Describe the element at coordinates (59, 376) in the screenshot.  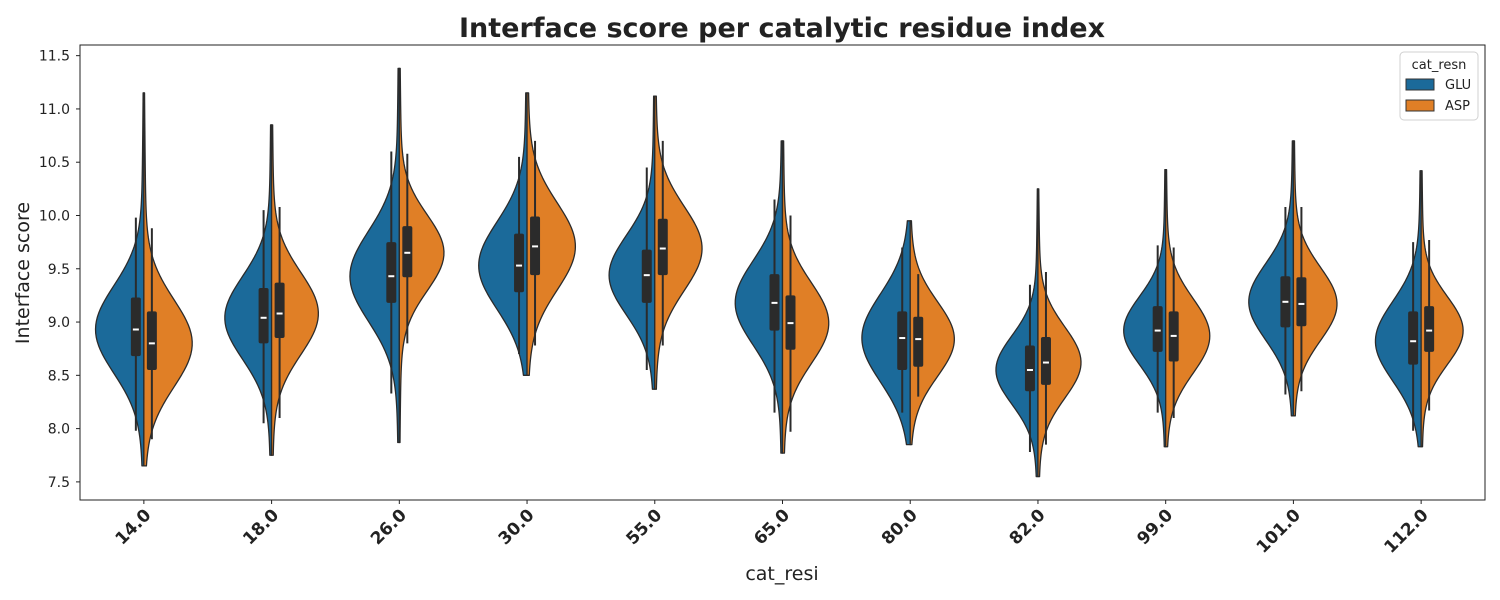
I see `y-tick-label: 8.5` at that location.